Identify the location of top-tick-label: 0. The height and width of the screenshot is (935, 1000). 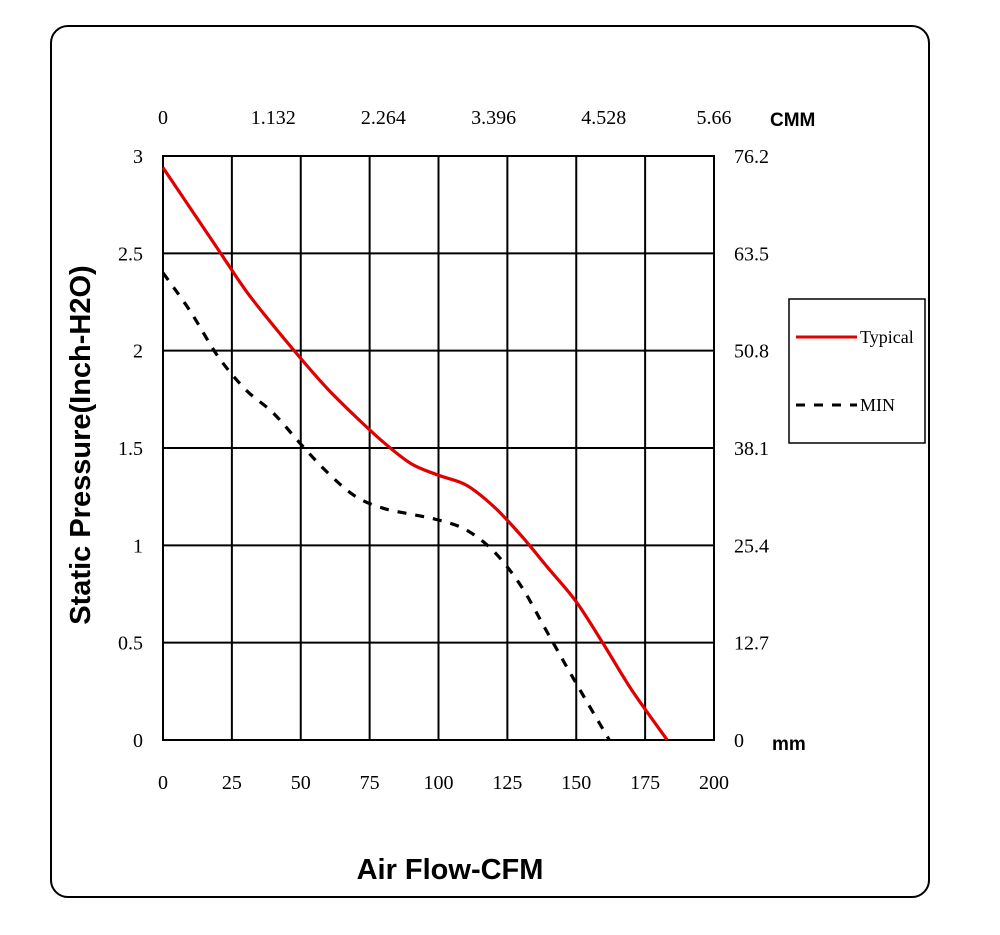
(163, 118).